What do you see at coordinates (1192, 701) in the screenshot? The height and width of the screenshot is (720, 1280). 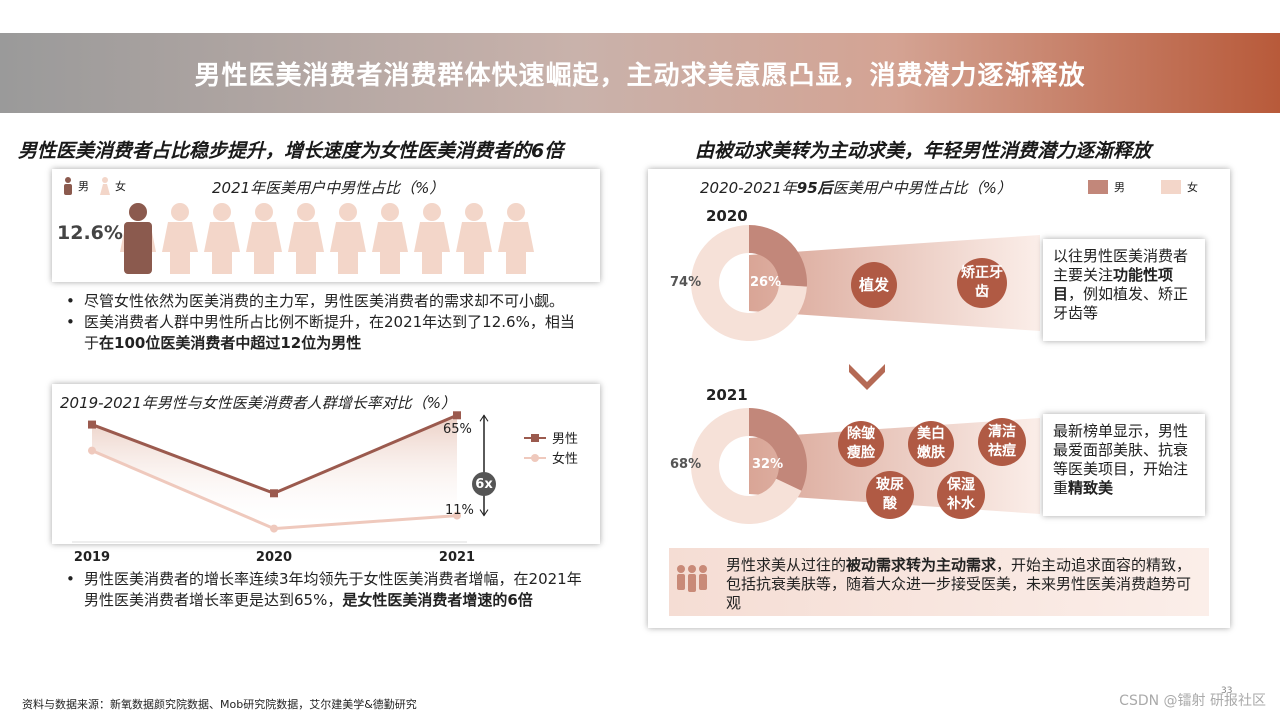 I see `watermark: CSDN @镭射 研报社区` at bounding box center [1192, 701].